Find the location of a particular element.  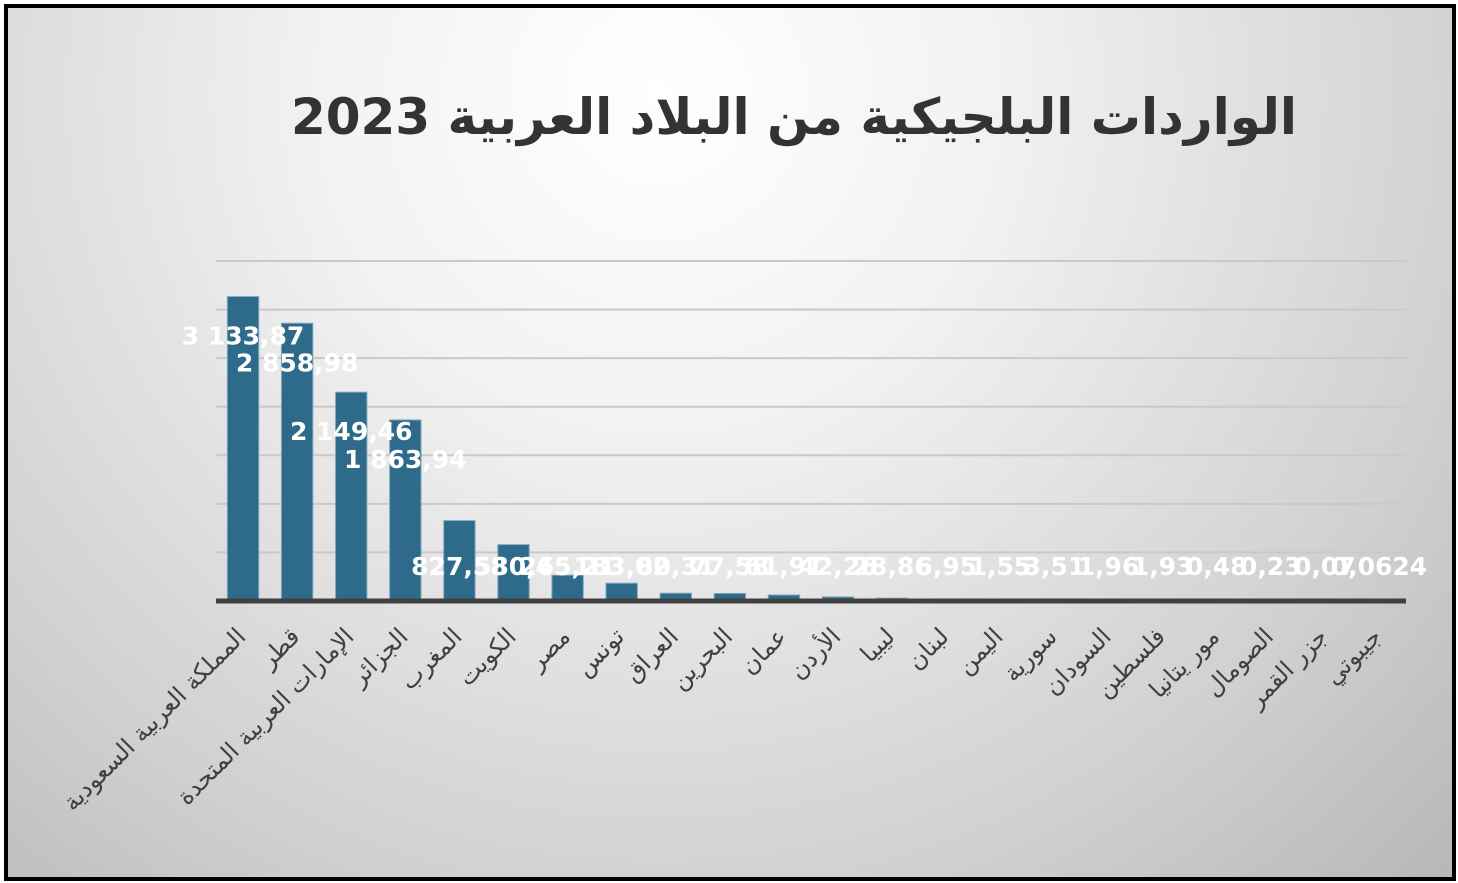

category-label: الأردن is located at coordinates (814, 653).